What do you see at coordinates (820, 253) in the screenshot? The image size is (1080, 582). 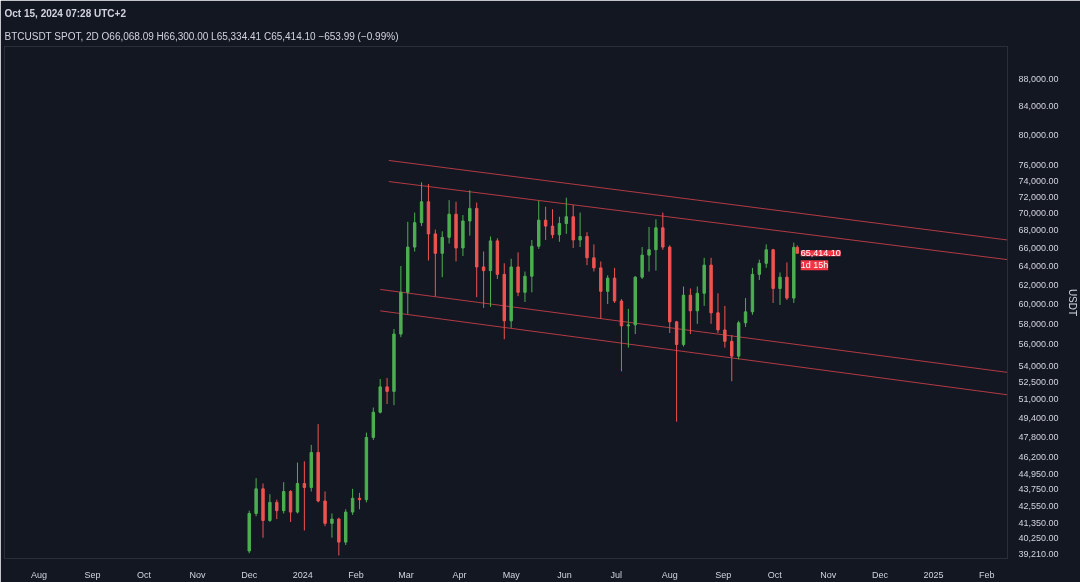 I see `annotation: 65,414.10` at bounding box center [820, 253].